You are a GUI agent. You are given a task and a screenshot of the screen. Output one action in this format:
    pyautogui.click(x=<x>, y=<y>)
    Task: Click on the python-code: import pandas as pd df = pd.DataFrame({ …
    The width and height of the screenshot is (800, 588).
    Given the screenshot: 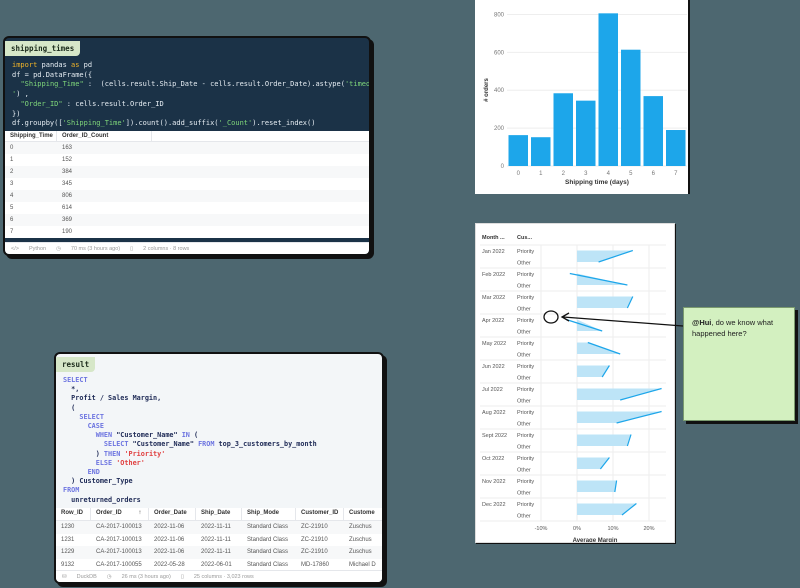 What is the action you would take?
    pyautogui.click(x=191, y=94)
    